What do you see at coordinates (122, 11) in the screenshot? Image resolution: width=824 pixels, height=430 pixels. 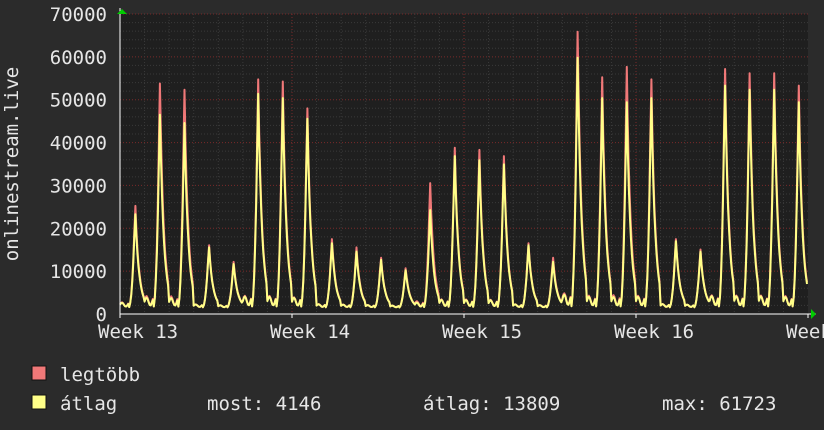 I see `y-axis-arrow` at bounding box center [122, 11].